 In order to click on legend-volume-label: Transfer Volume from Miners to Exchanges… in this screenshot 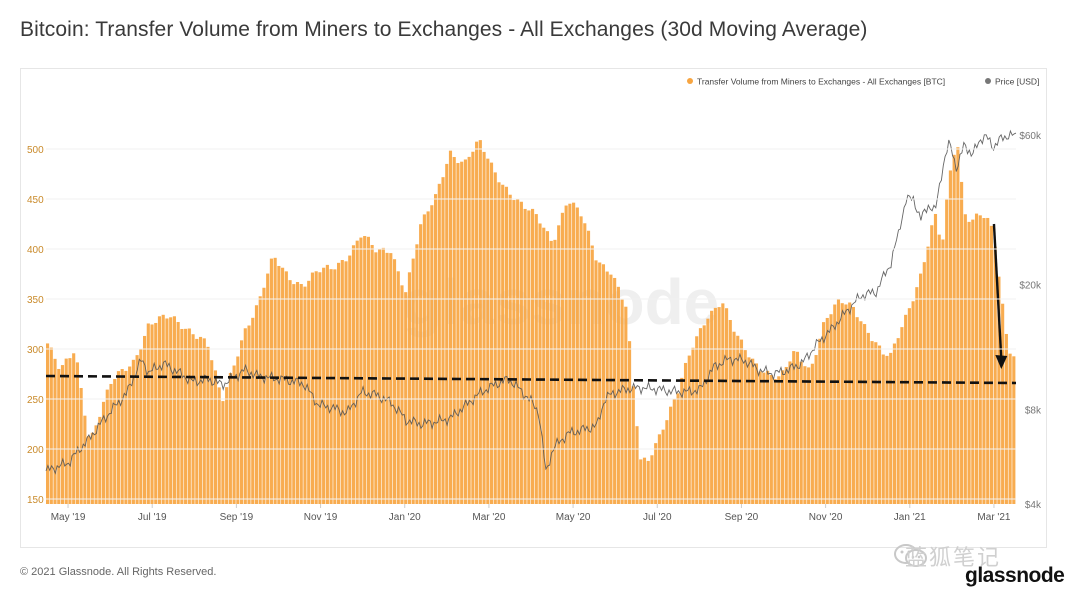, I will do `click(821, 82)`.